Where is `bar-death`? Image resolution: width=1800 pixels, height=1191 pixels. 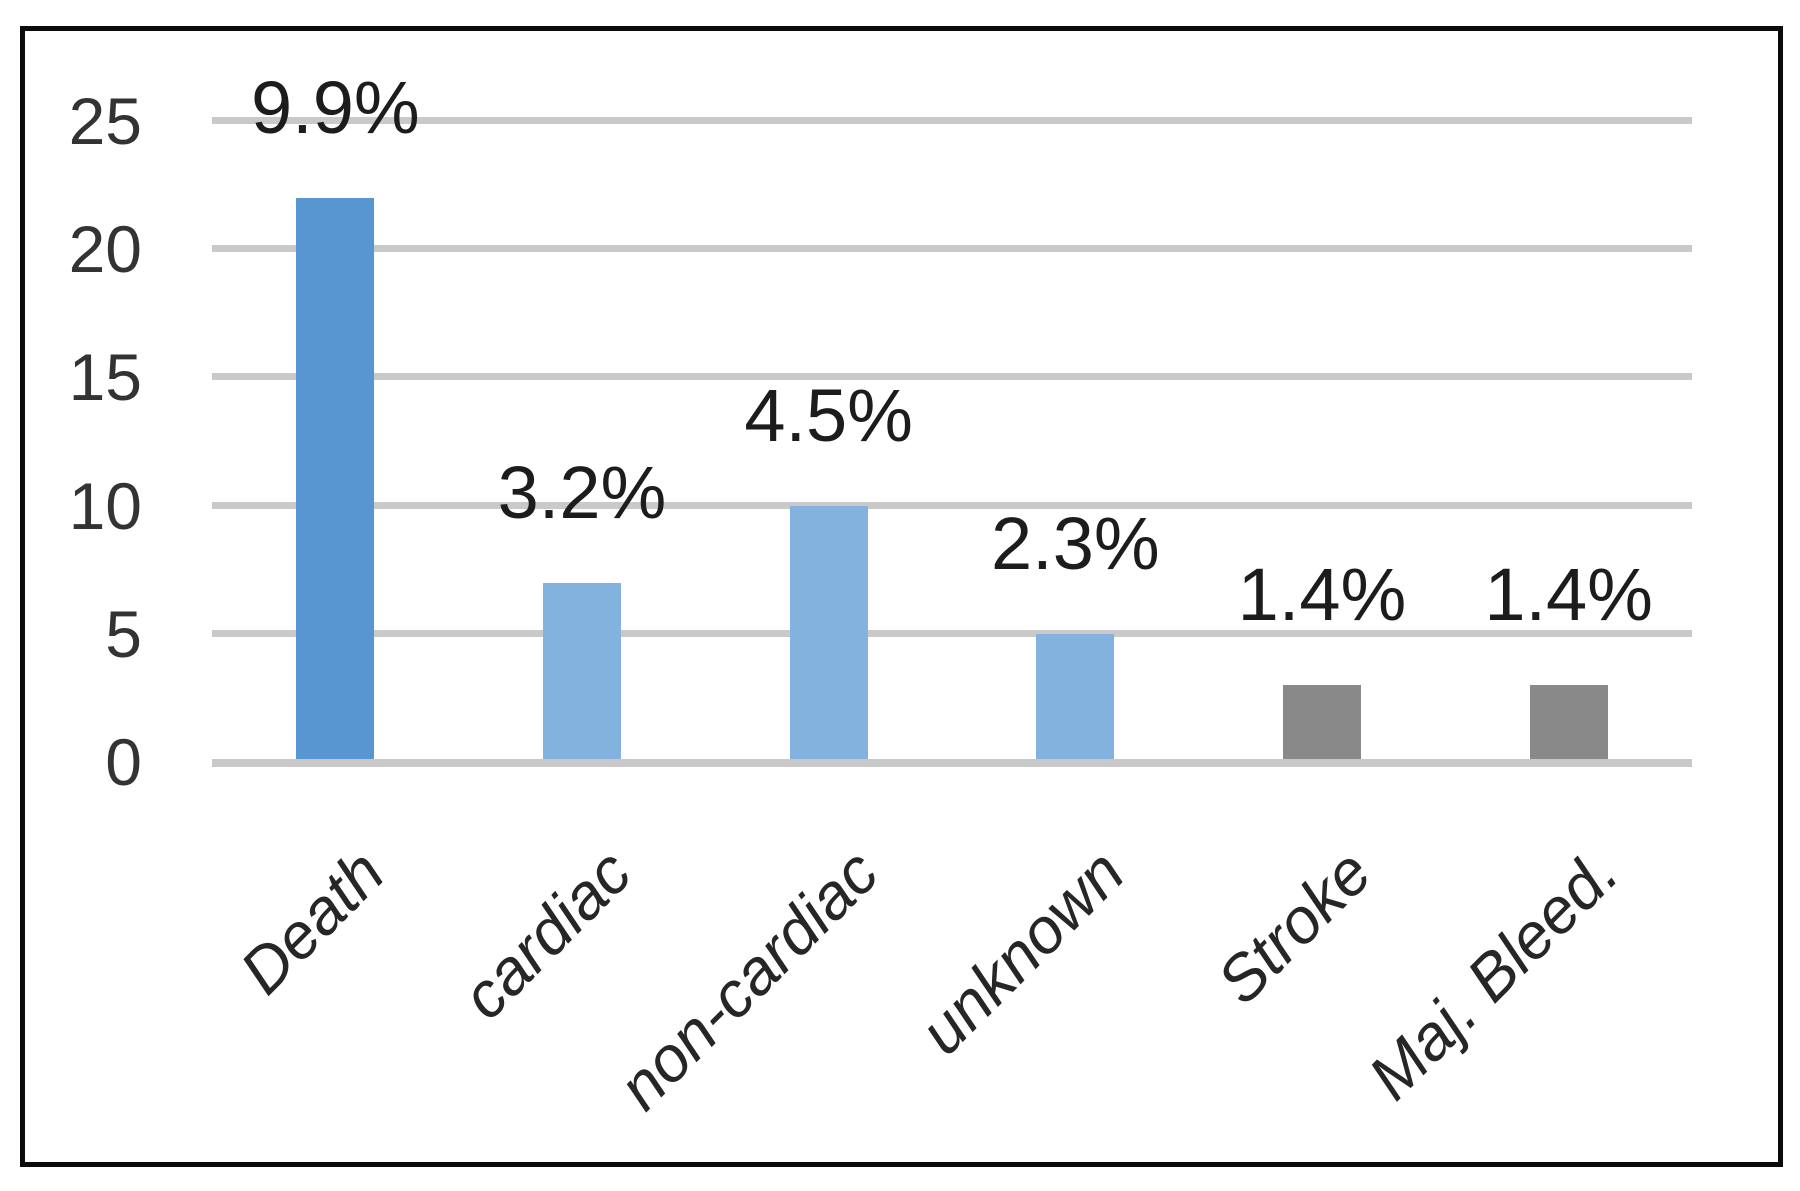
bar-death is located at coordinates (335, 478).